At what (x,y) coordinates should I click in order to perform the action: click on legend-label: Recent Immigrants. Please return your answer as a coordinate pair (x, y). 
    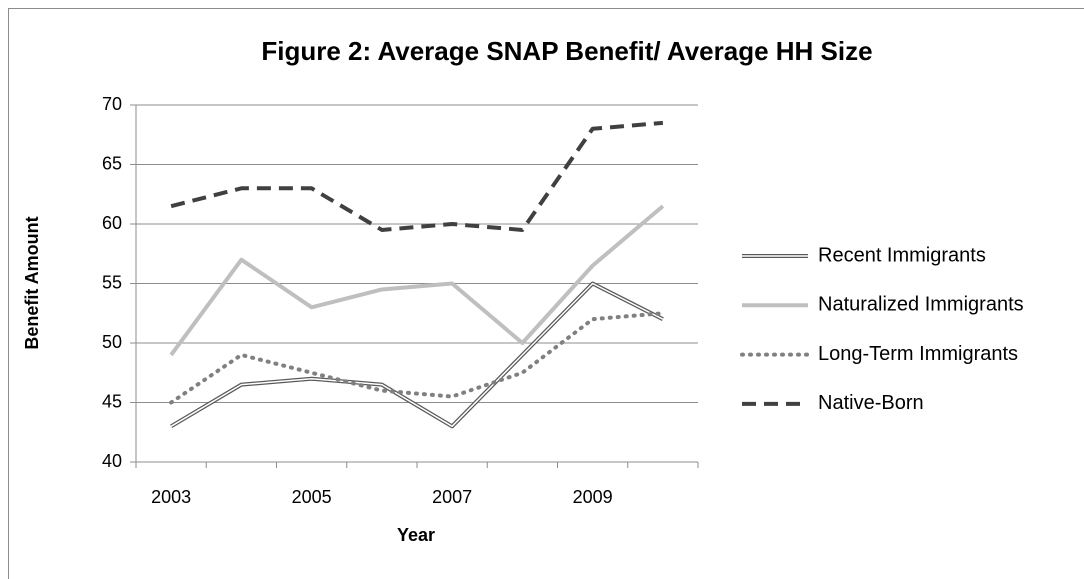
    Looking at the image, I should click on (902, 255).